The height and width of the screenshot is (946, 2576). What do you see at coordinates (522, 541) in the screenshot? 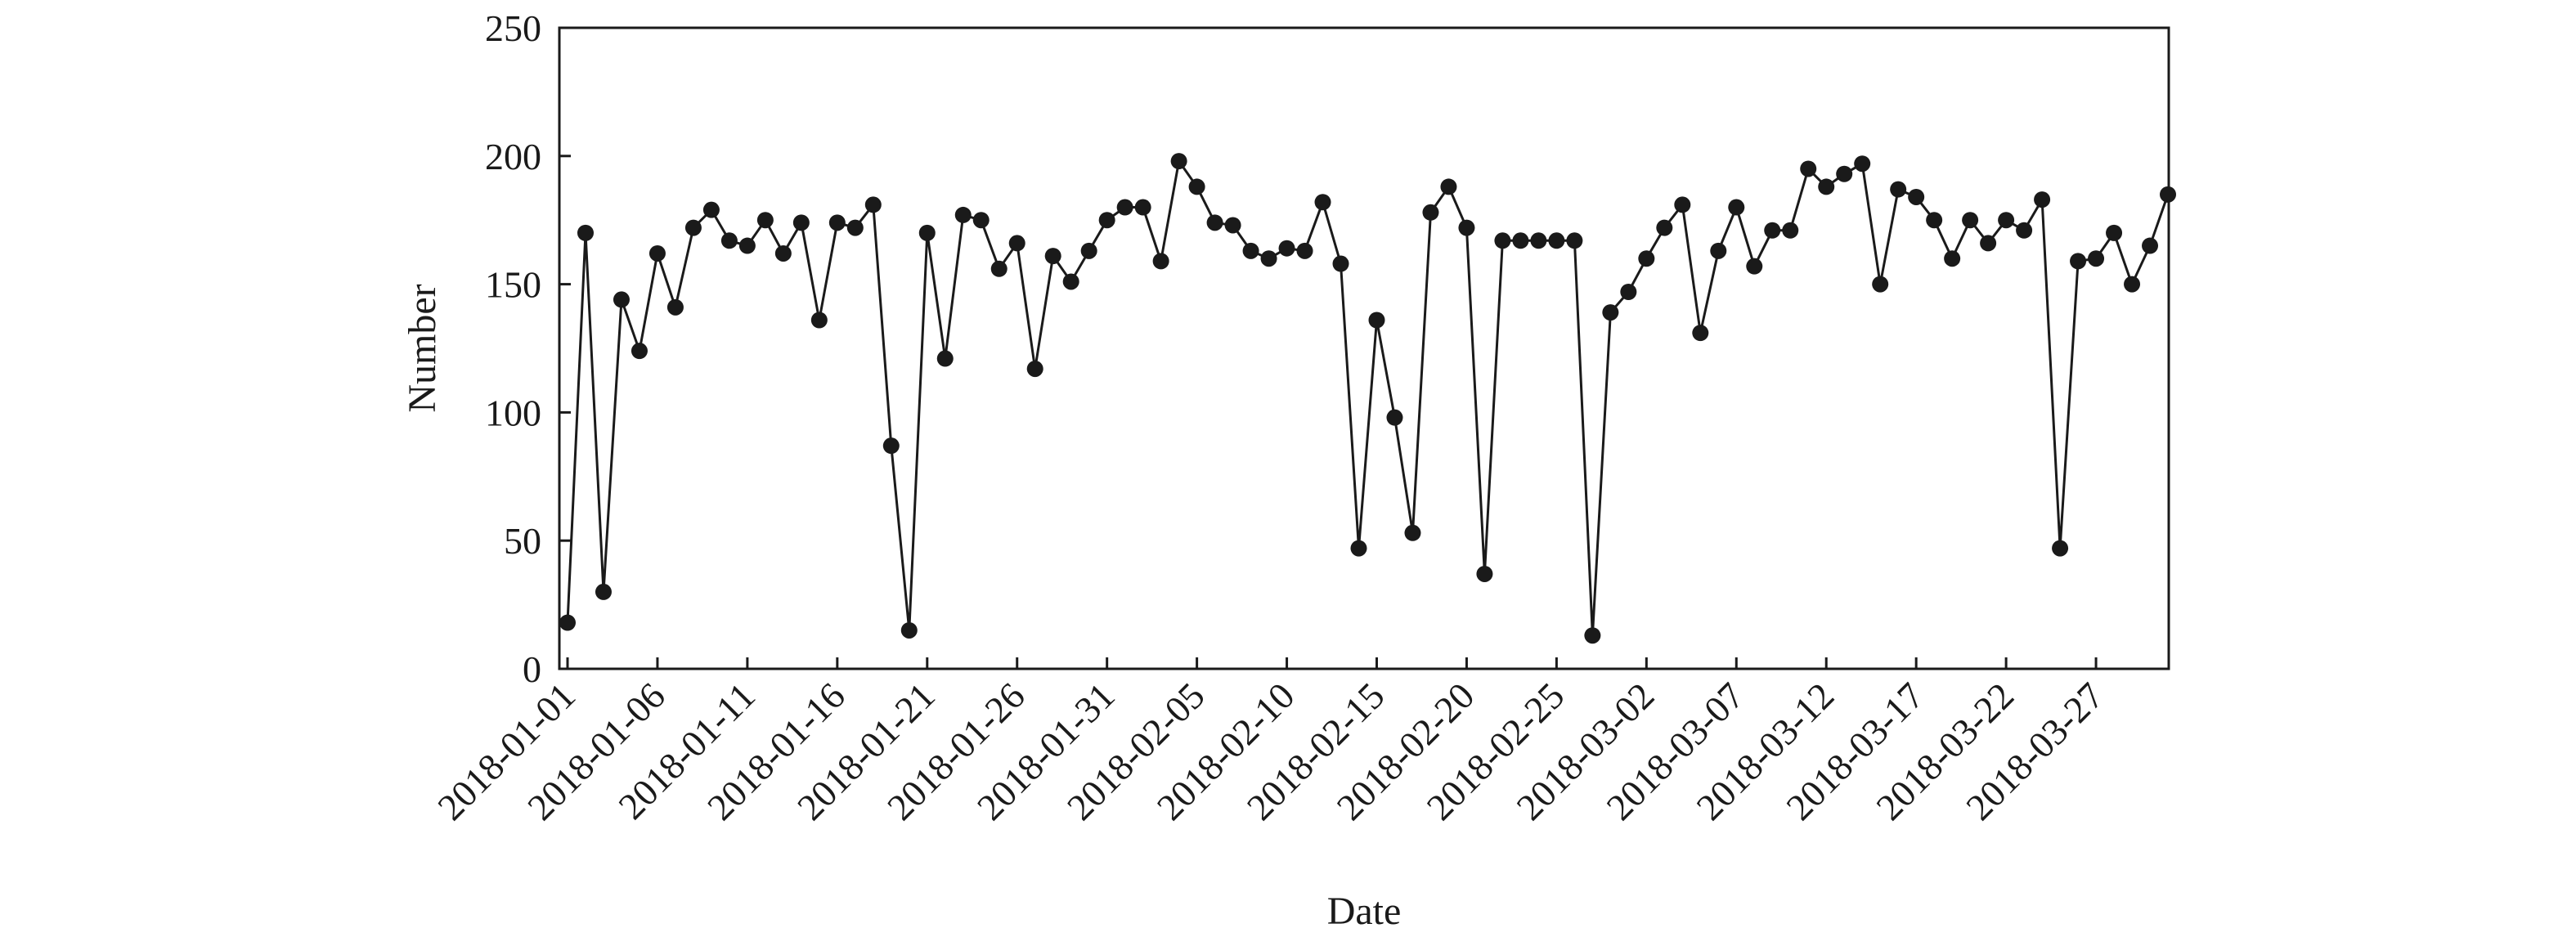
I see `y-tick-label: 50` at bounding box center [522, 541].